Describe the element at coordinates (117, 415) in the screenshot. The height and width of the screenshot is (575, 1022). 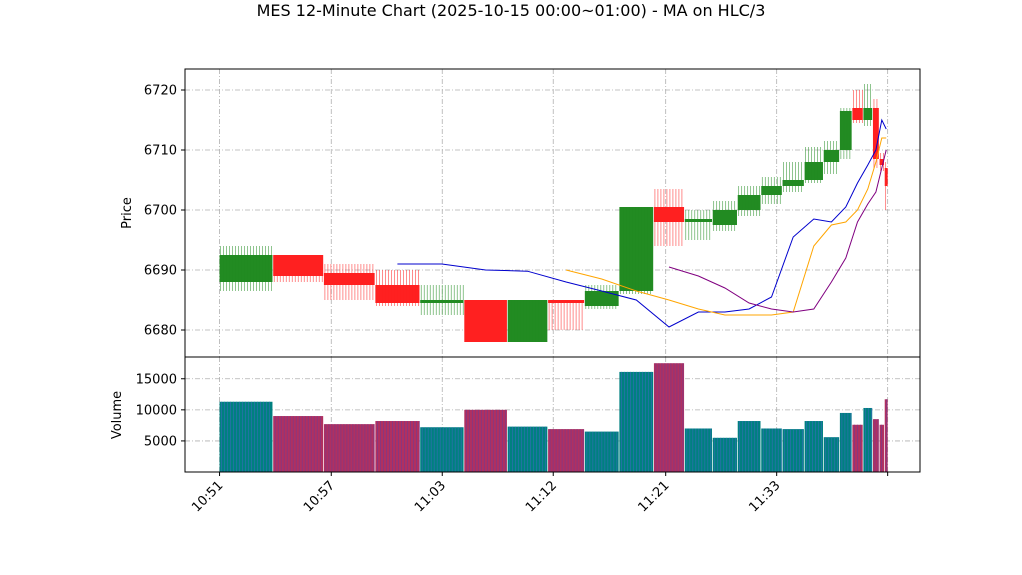
I see `volume-axis-label: Volume` at that location.